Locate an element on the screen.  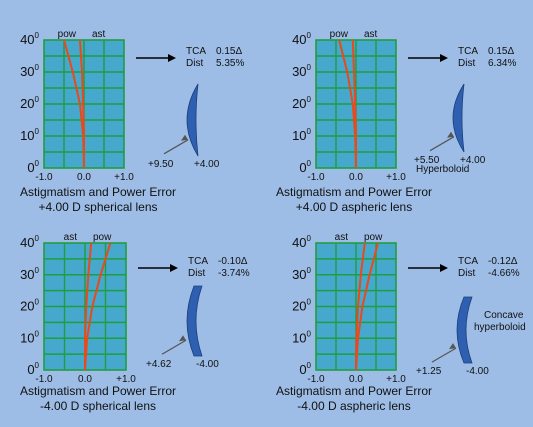
dist-value: 6.34% is located at coordinates (502, 63).